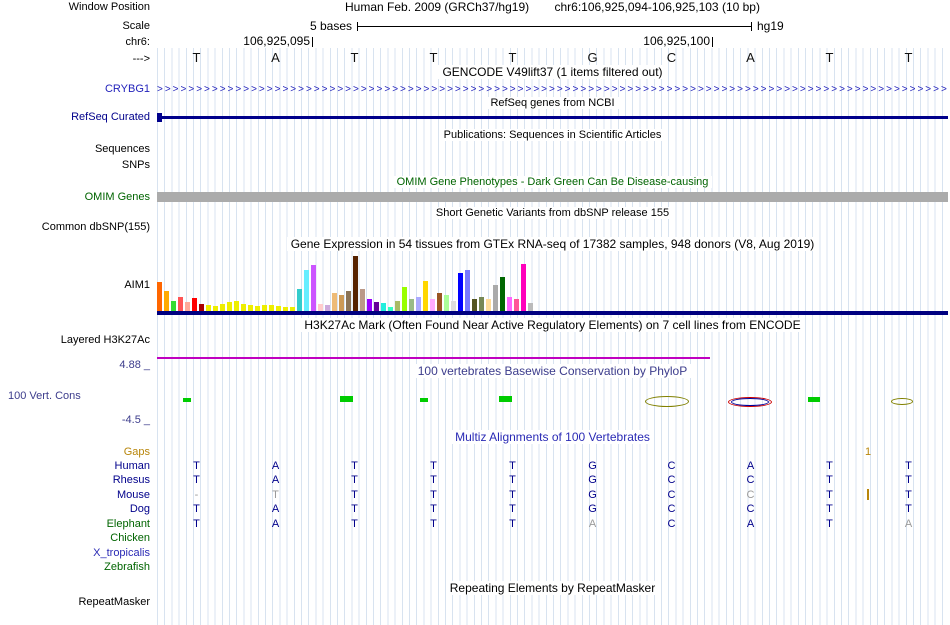 Image resolution: width=950 pixels, height=625 pixels. What do you see at coordinates (137, 285) in the screenshot?
I see `gtex-gene-label: AIM1` at bounding box center [137, 285].